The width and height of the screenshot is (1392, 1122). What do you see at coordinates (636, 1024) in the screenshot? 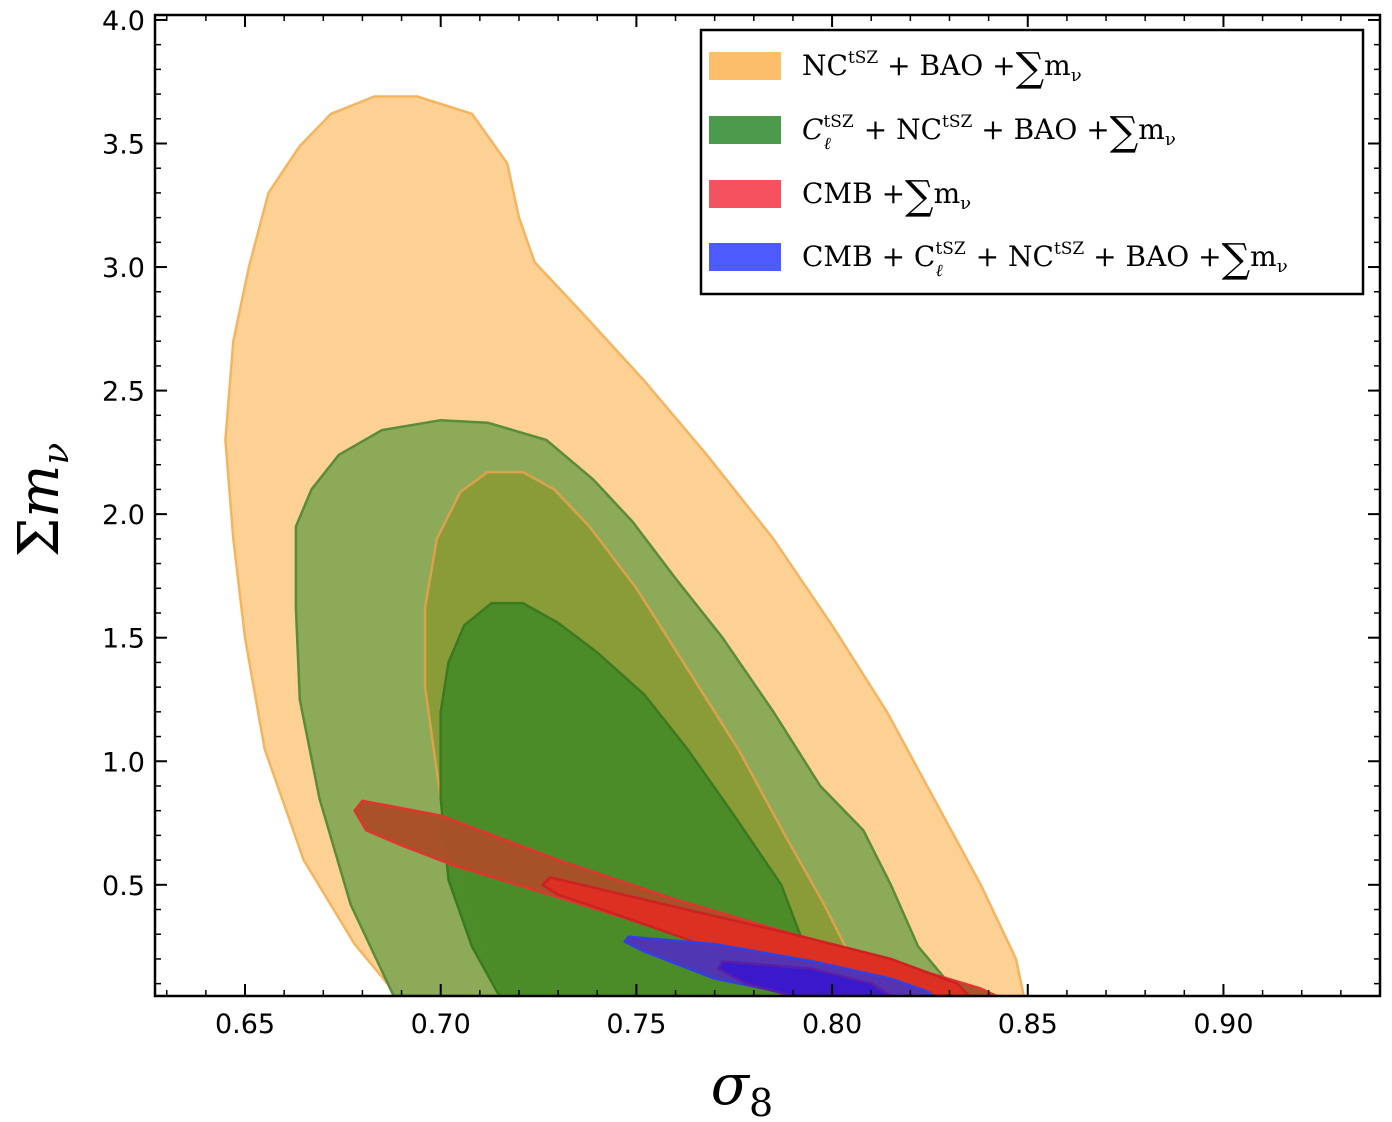
I see `x-tick-label: 0.75` at bounding box center [636, 1024].